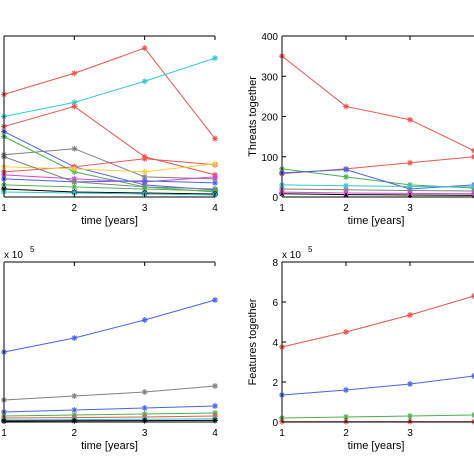  Describe the element at coordinates (275, 343) in the screenshot. I see `y-tick-label: 4` at that location.